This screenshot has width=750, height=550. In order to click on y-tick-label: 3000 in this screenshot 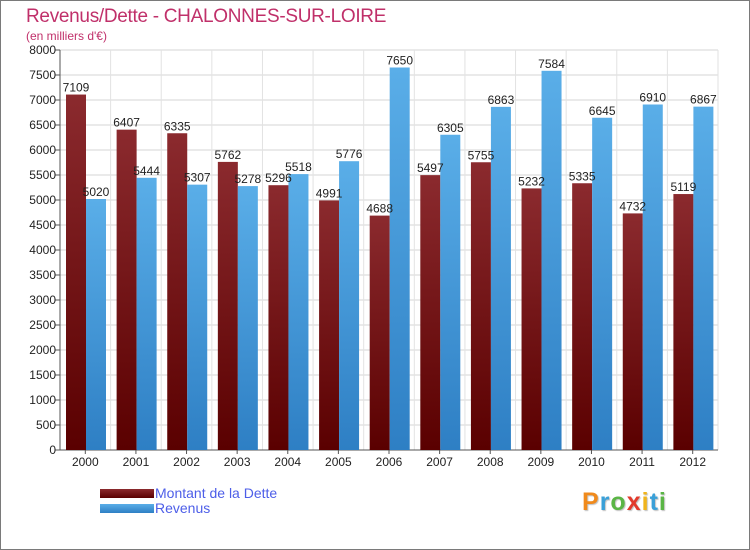, I will do `click(42, 300)`.